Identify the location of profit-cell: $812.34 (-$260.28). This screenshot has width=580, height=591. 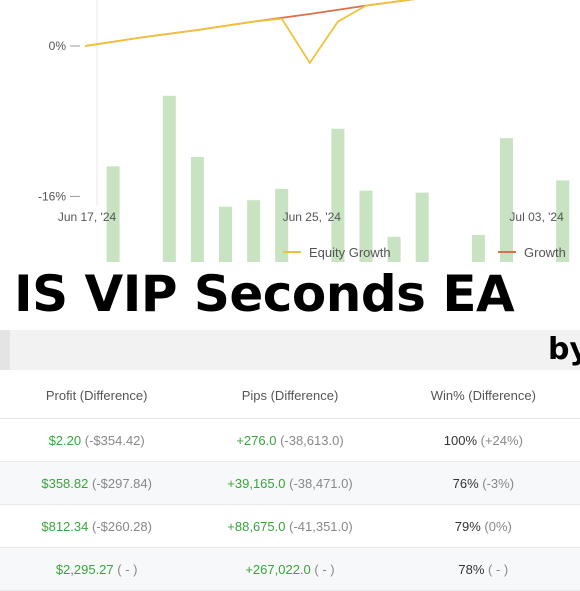
(97, 526).